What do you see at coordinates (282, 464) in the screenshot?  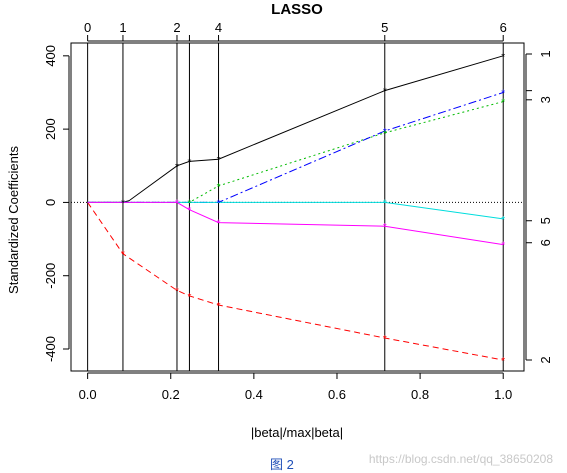 I see `caption-label: 图 2` at bounding box center [282, 464].